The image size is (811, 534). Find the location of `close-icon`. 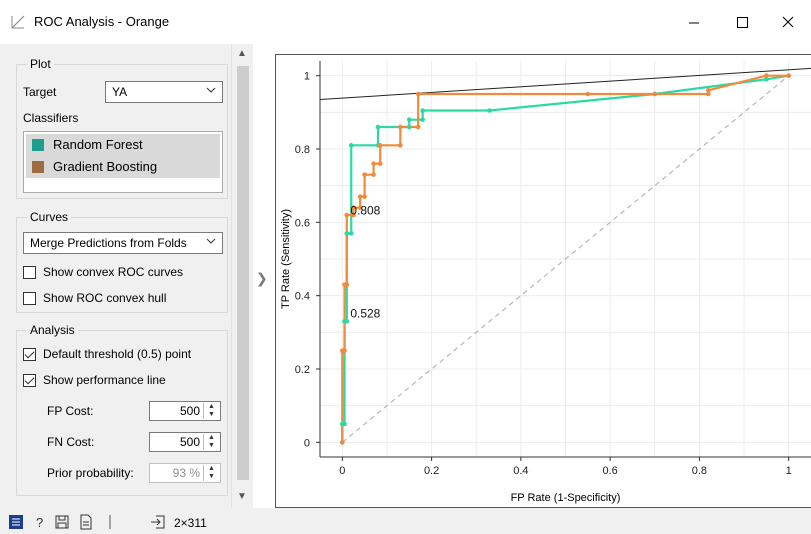

close-icon is located at coordinates (788, 22).